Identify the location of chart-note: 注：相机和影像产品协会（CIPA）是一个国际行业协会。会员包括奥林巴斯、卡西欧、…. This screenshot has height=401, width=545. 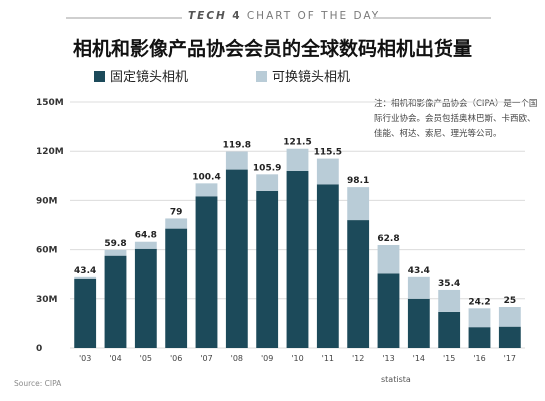
(456, 119).